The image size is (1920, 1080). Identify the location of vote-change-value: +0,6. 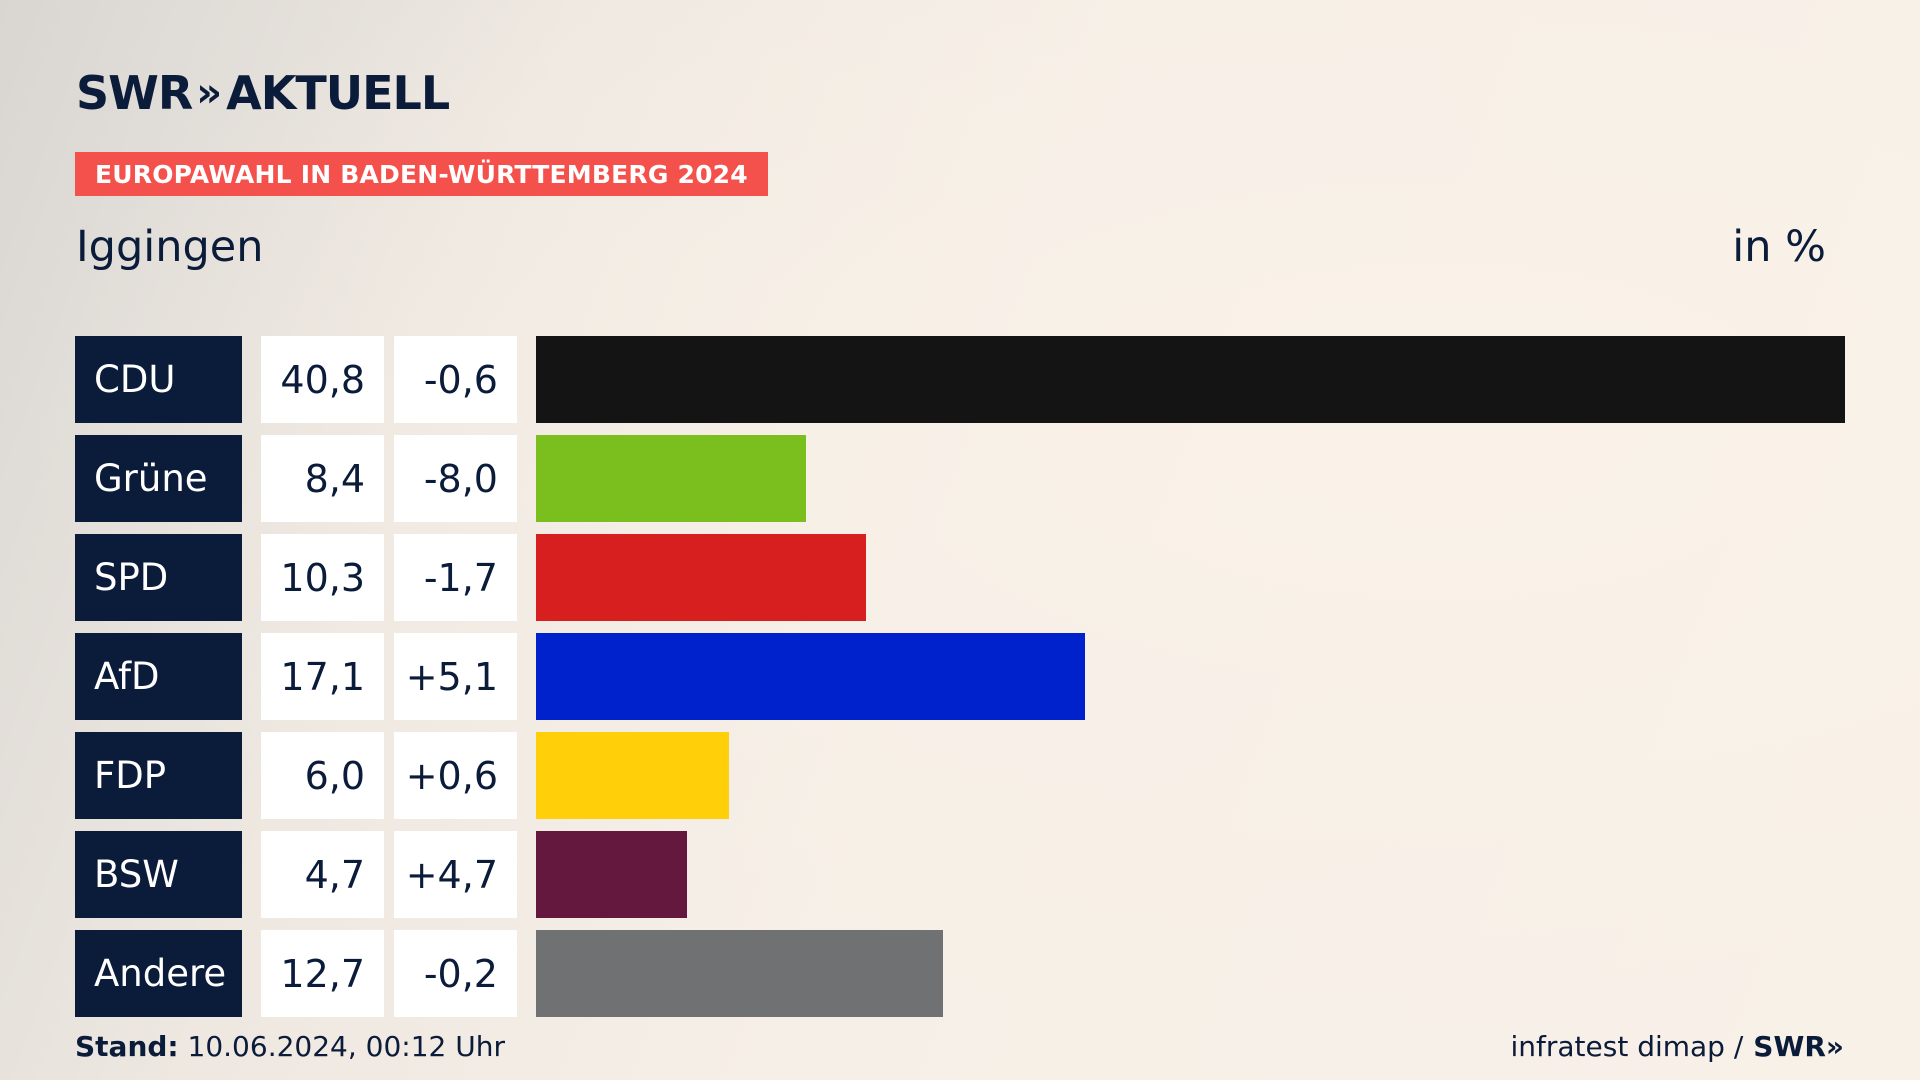
(455, 775).